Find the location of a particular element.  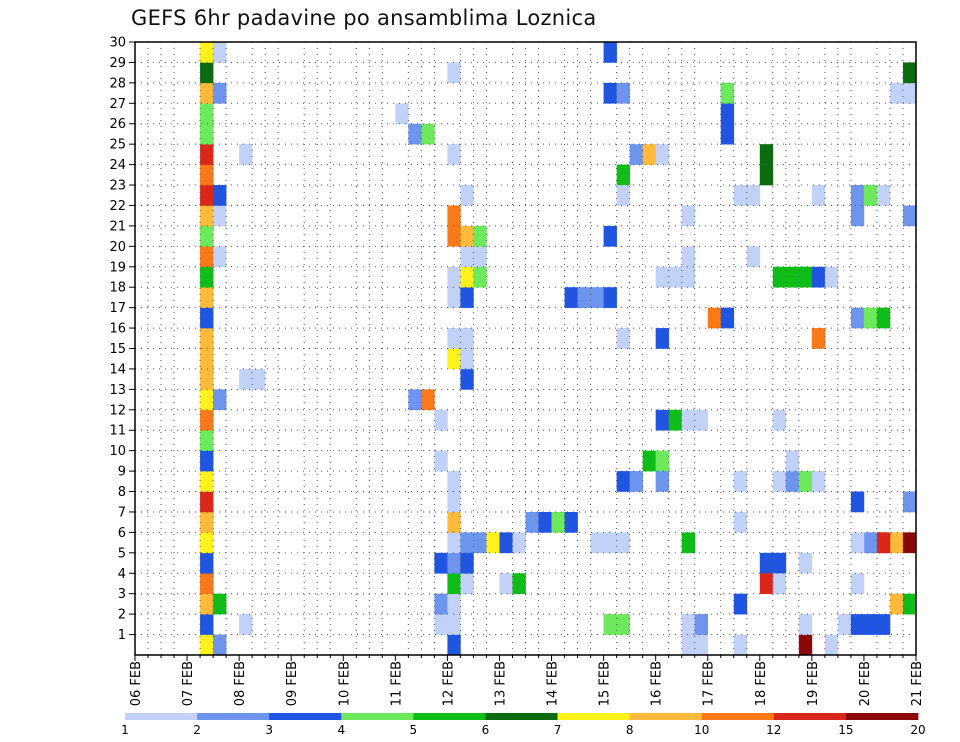

x-tick-label: 15 FEB is located at coordinates (605, 683).